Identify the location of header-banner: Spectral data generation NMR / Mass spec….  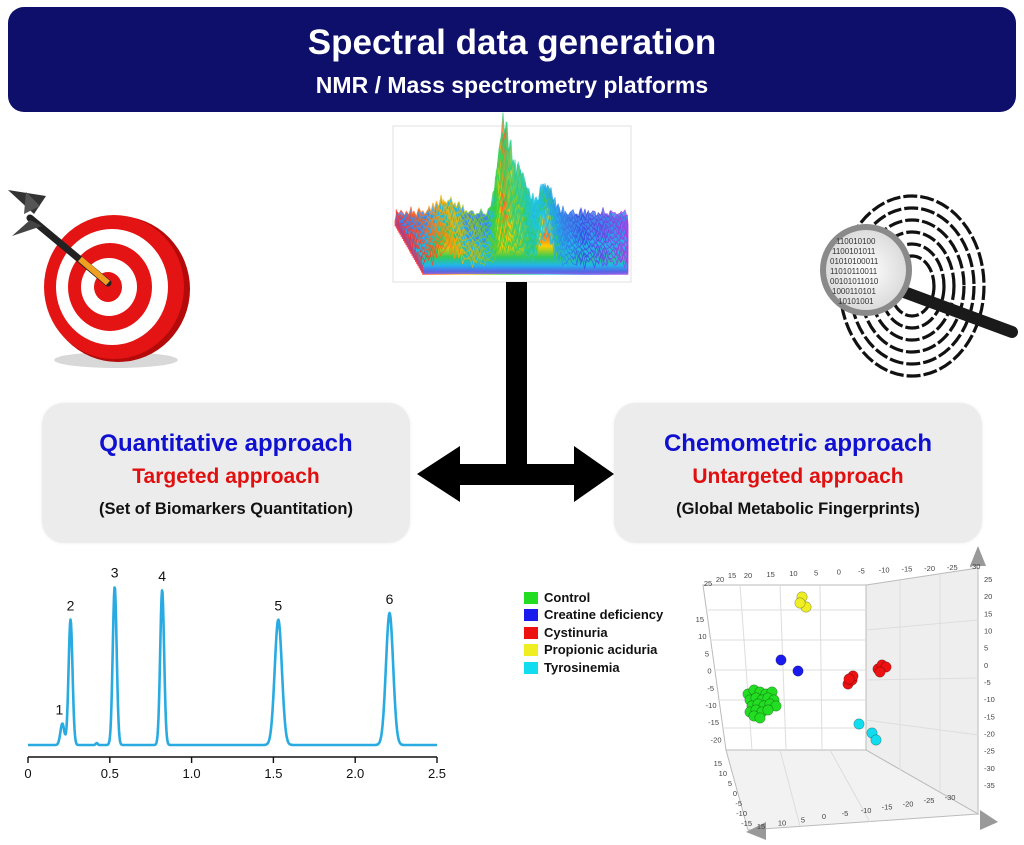
(512, 59).